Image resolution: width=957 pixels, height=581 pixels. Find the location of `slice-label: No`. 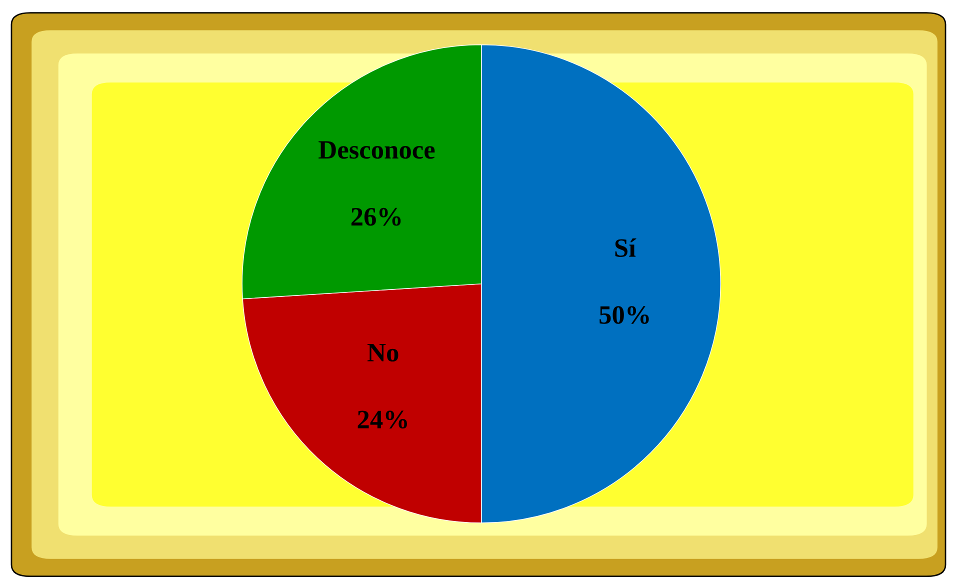

slice-label: No is located at coordinates (382, 353).